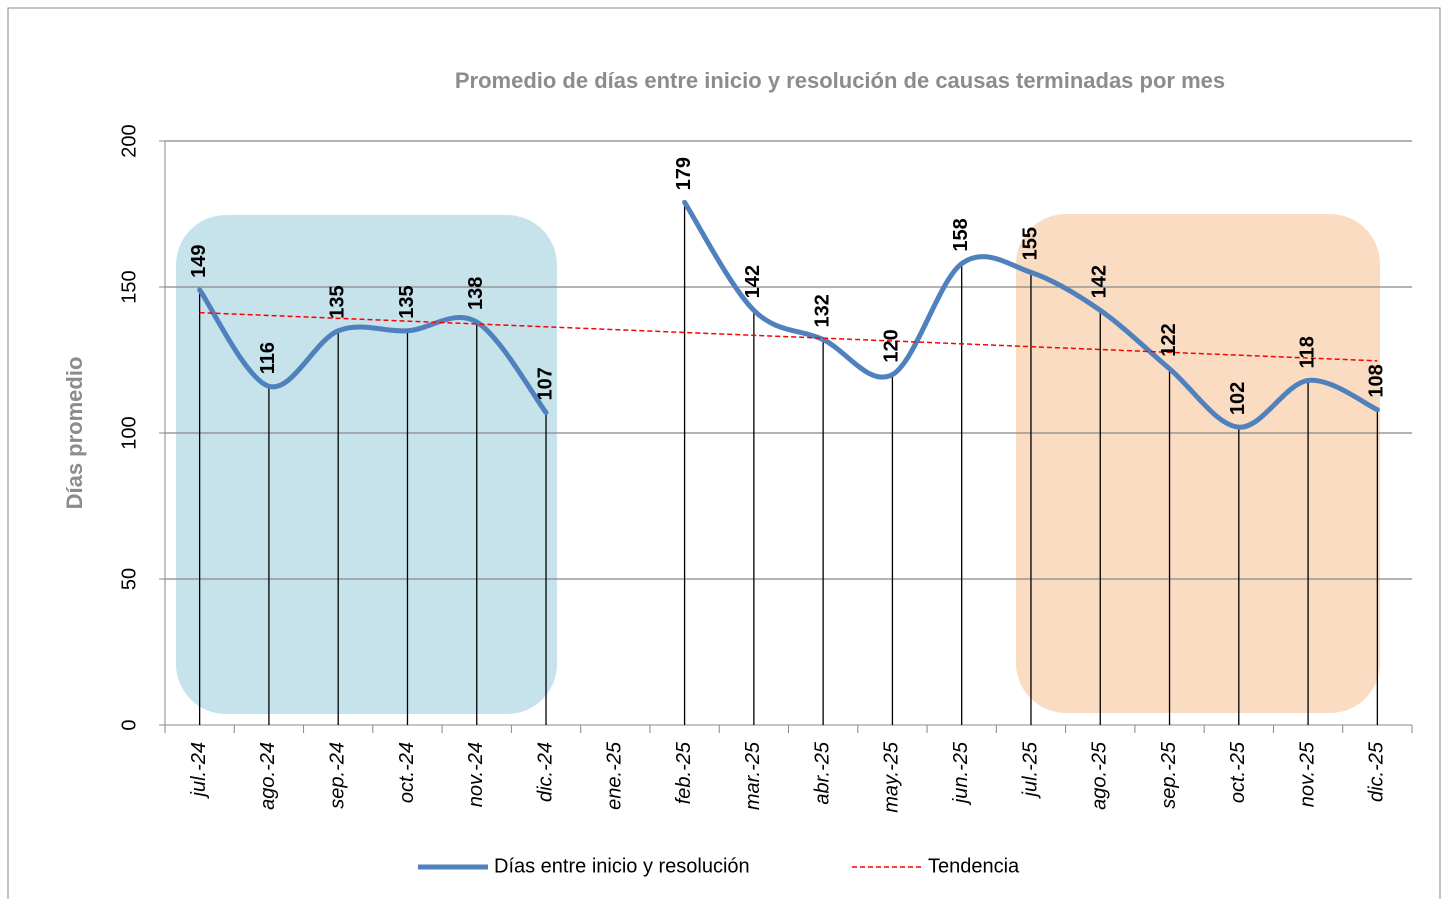 Image resolution: width=1447 pixels, height=904 pixels. Describe the element at coordinates (1100, 775) in the screenshot. I see `x-tick-label: ago.-25` at that location.